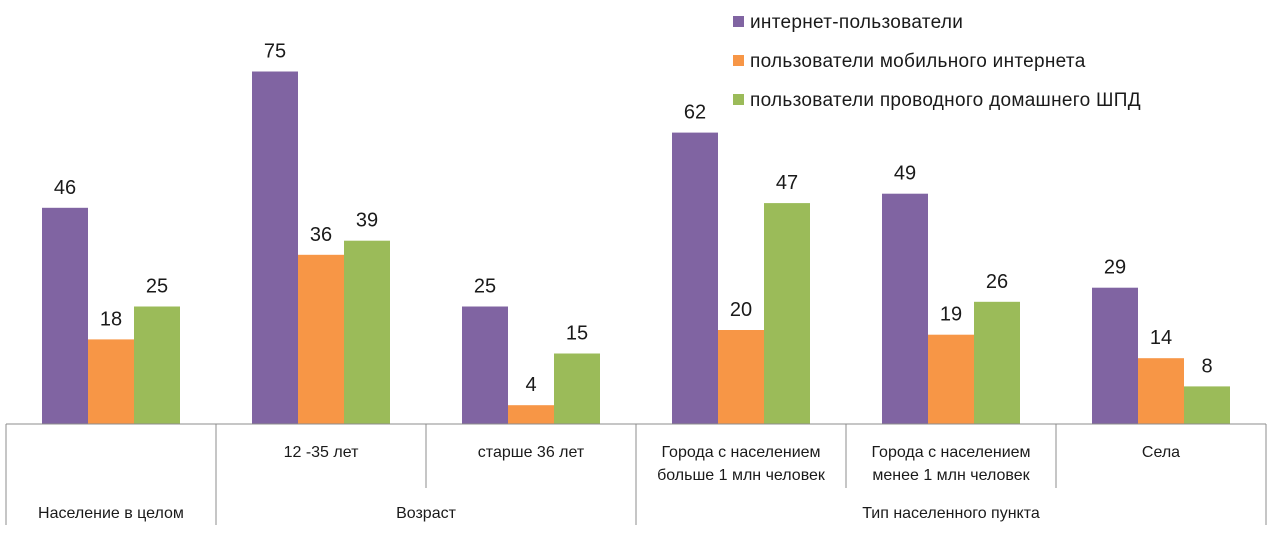  I want to click on value-label-3-cat-5: 26, so click(997, 282).